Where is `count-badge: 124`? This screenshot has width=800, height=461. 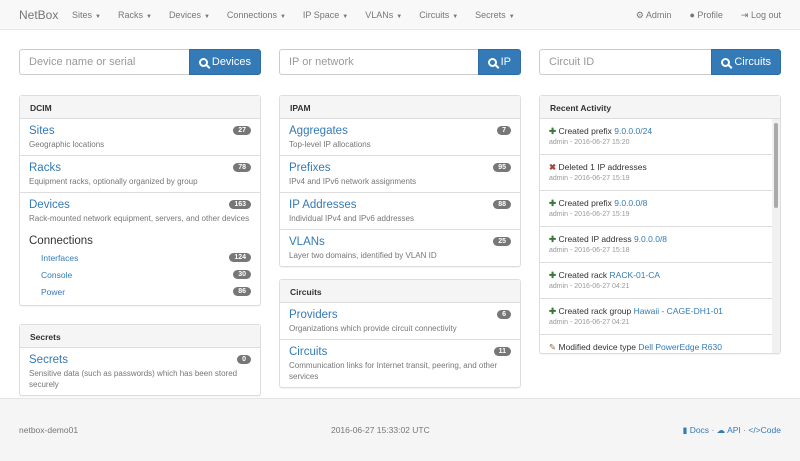
count-badge: 124 is located at coordinates (240, 257).